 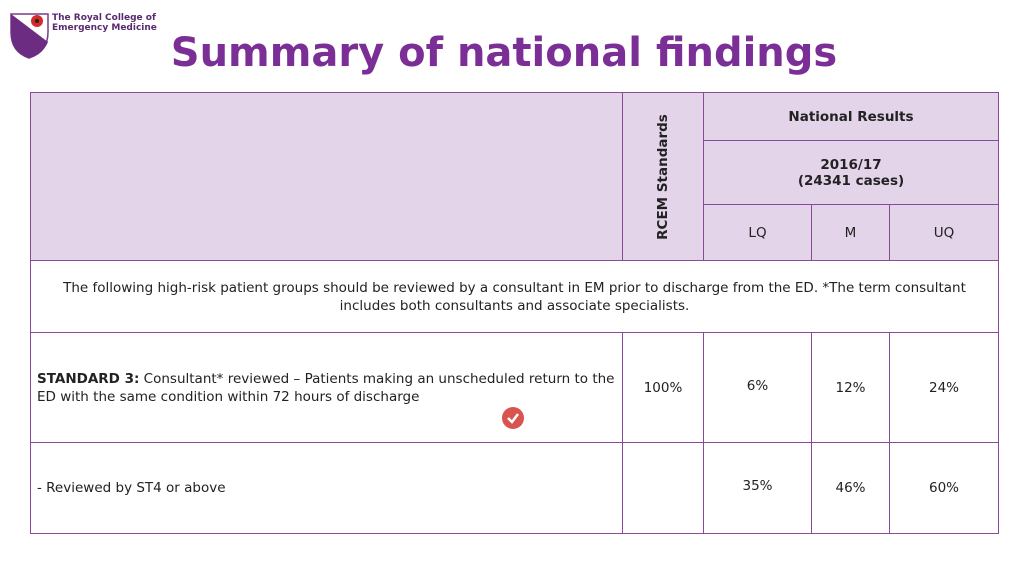 What do you see at coordinates (757, 488) in the screenshot?
I see `cell: 35%` at bounding box center [757, 488].